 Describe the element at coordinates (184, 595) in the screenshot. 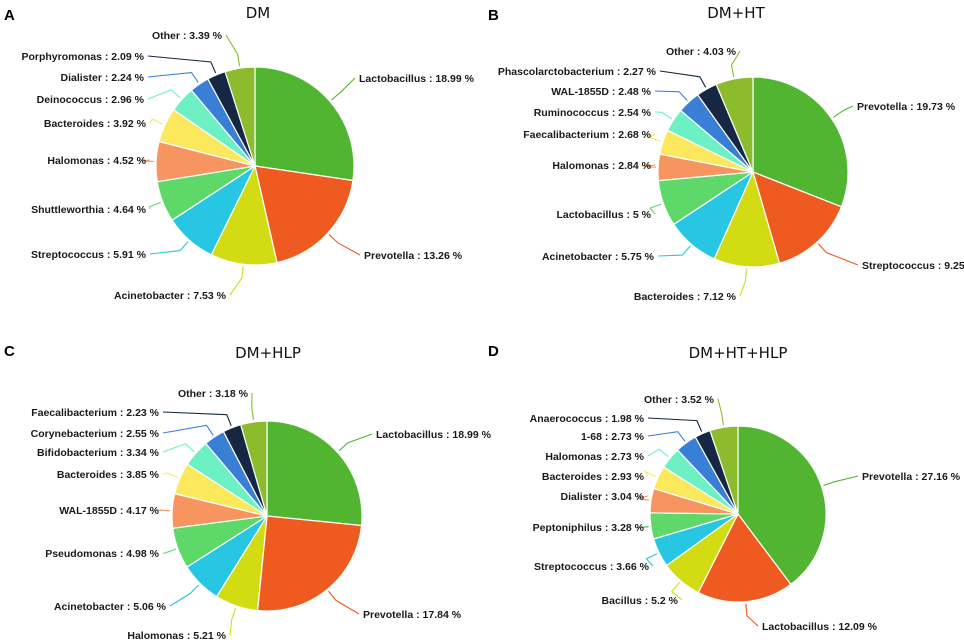

I see `pie-slice-dm-hlp-acinetobacter-leader` at that location.